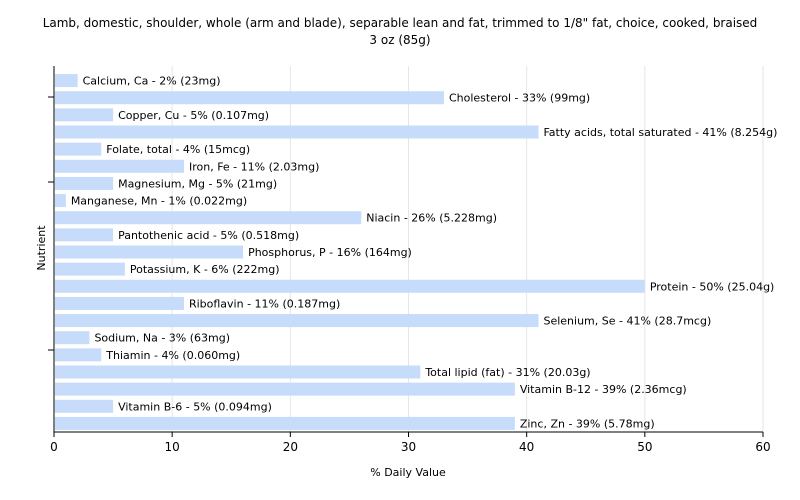 The width and height of the screenshot is (800, 500). I want to click on x-tick-label: 0, so click(54, 447).